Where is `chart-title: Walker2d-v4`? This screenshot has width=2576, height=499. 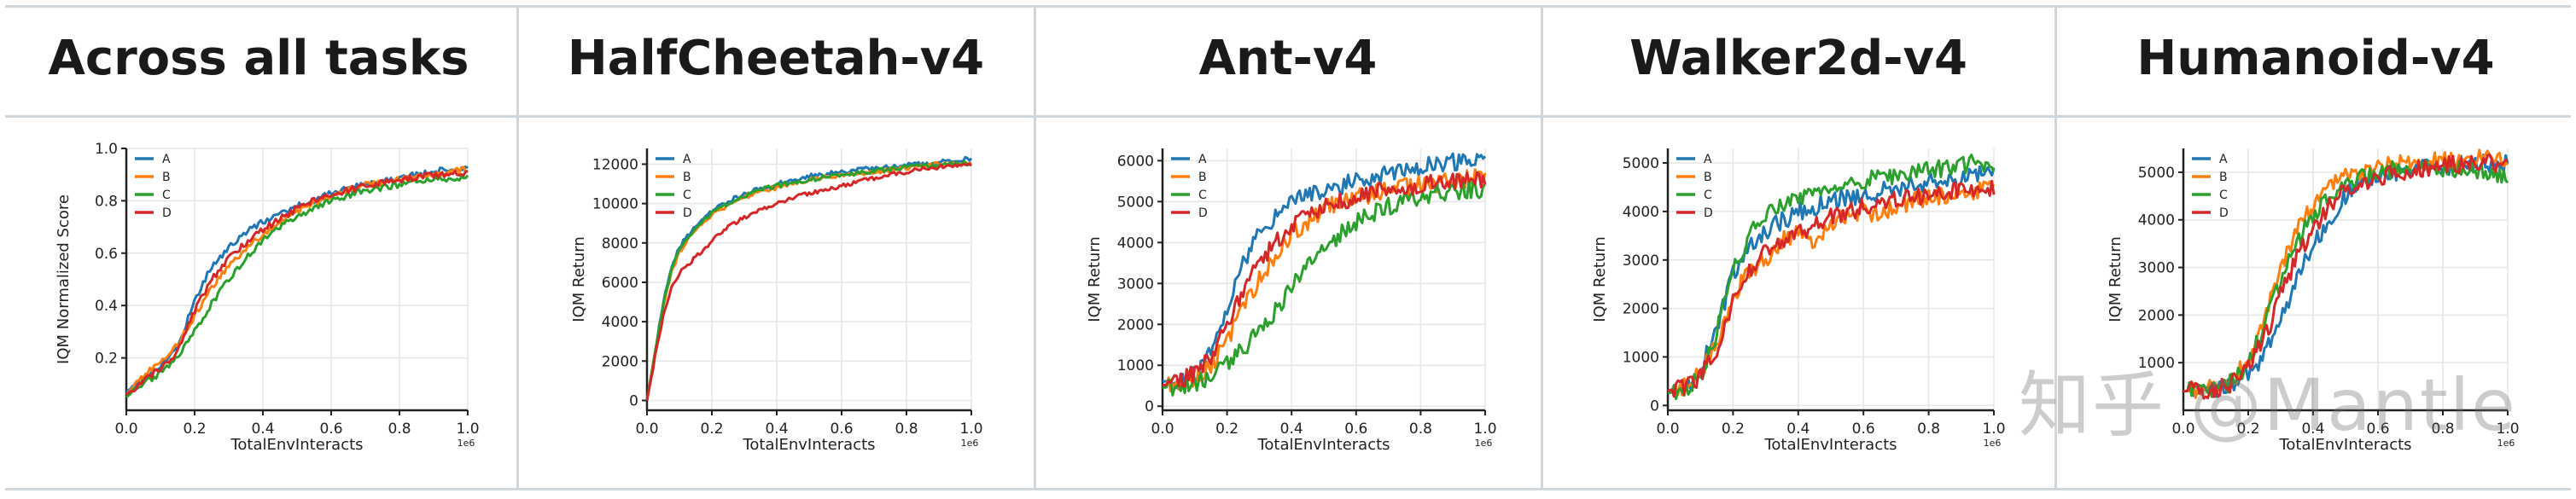 chart-title: Walker2d-v4 is located at coordinates (1798, 58).